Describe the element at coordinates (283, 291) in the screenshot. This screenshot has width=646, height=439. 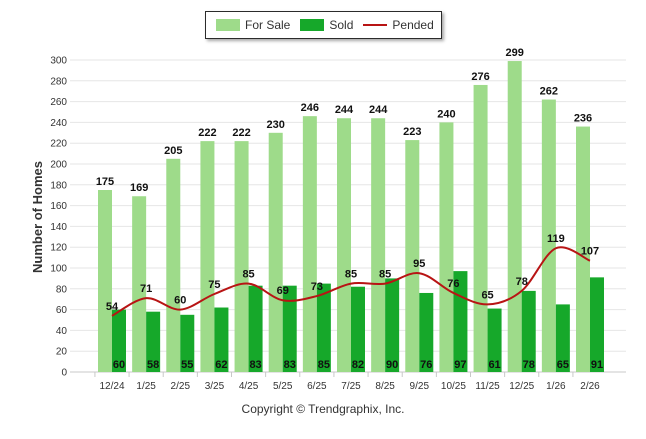
I see `data-label-pended: 69` at that location.